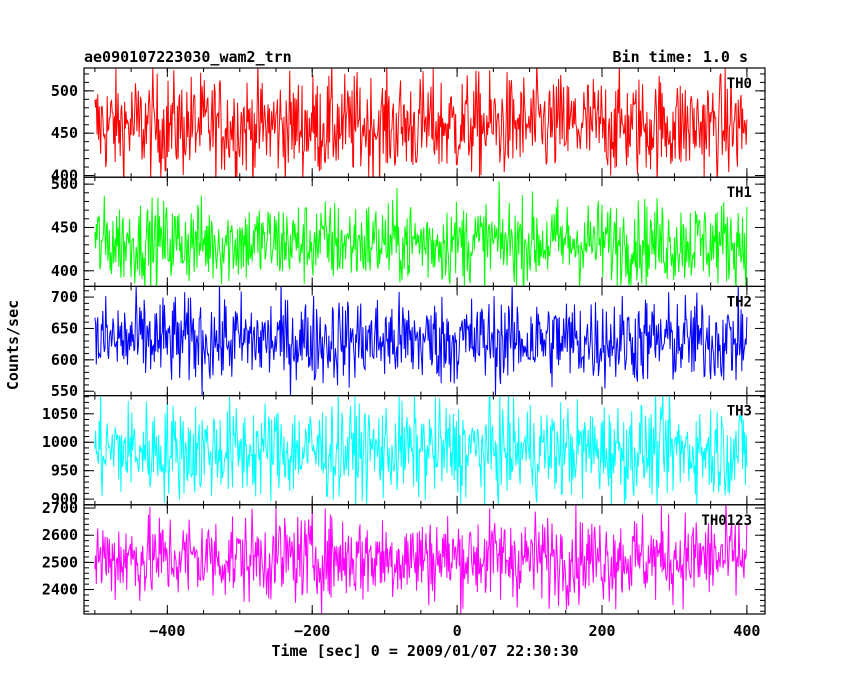 This screenshot has width=850, height=680. What do you see at coordinates (424, 651) in the screenshot?
I see `x-axis-label: Time [sec] 0 = 2009/01/07 22:30:30` at bounding box center [424, 651].